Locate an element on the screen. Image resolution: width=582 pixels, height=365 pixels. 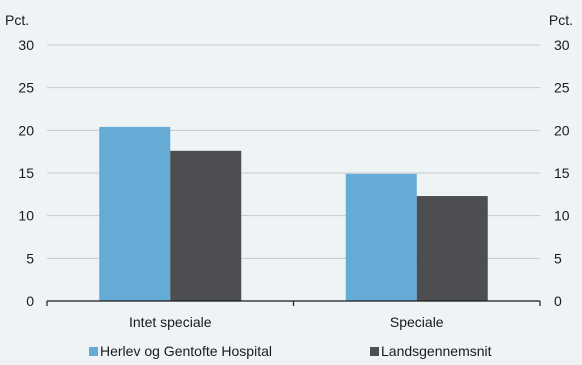
legend-label: Herlev og Gentofte Hospital is located at coordinates (186, 351).